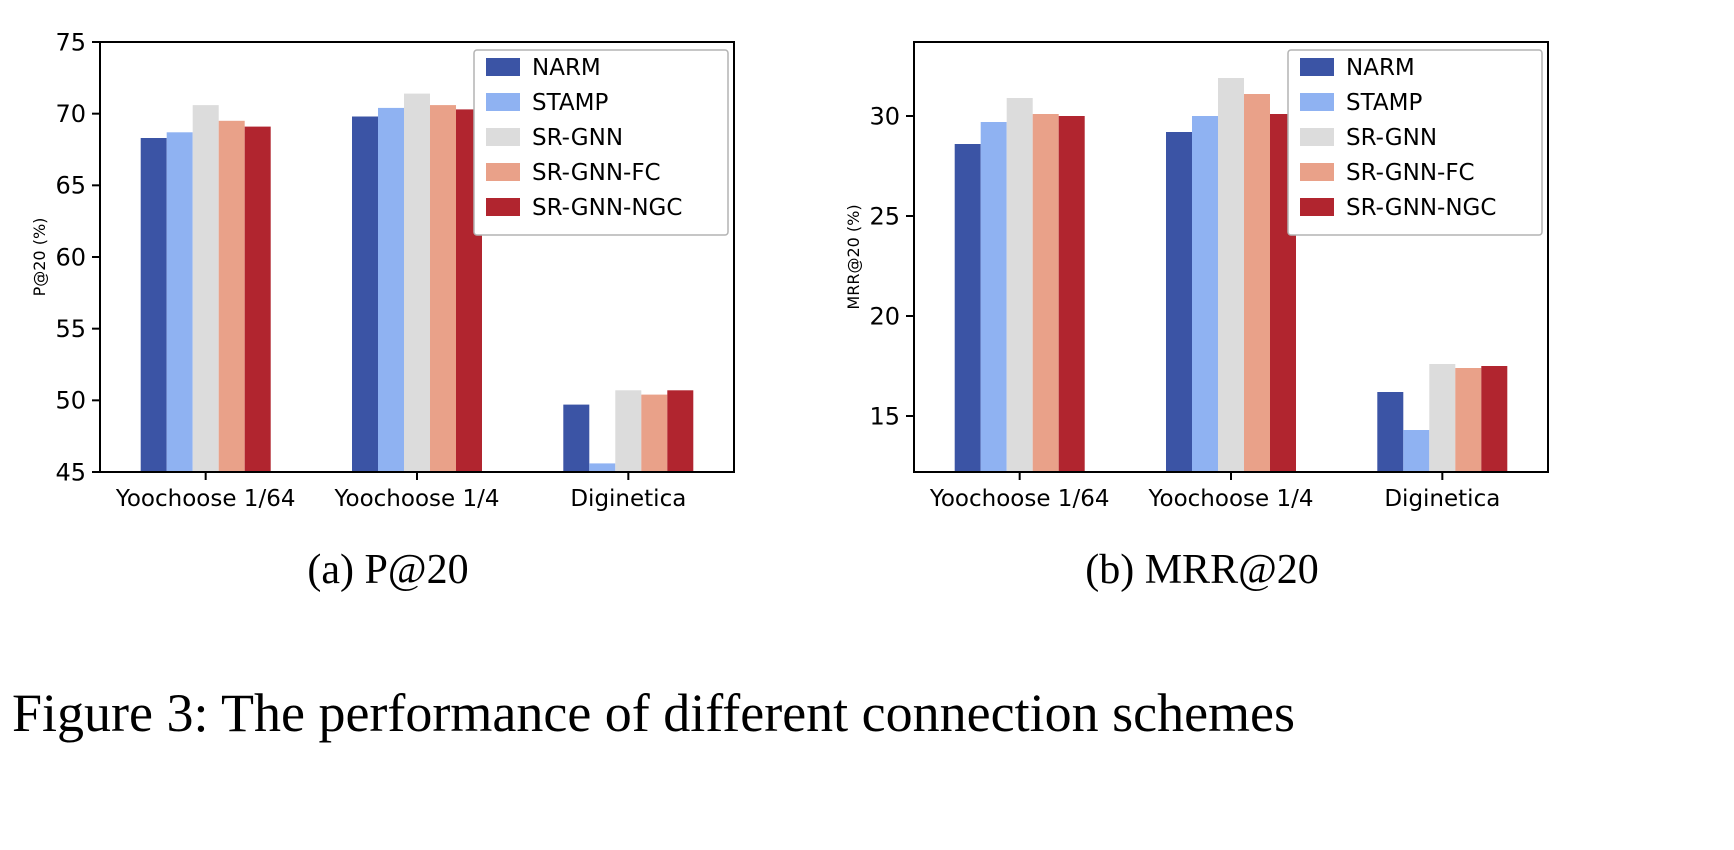  I want to click on y-tick-label: 70, so click(70, 114).